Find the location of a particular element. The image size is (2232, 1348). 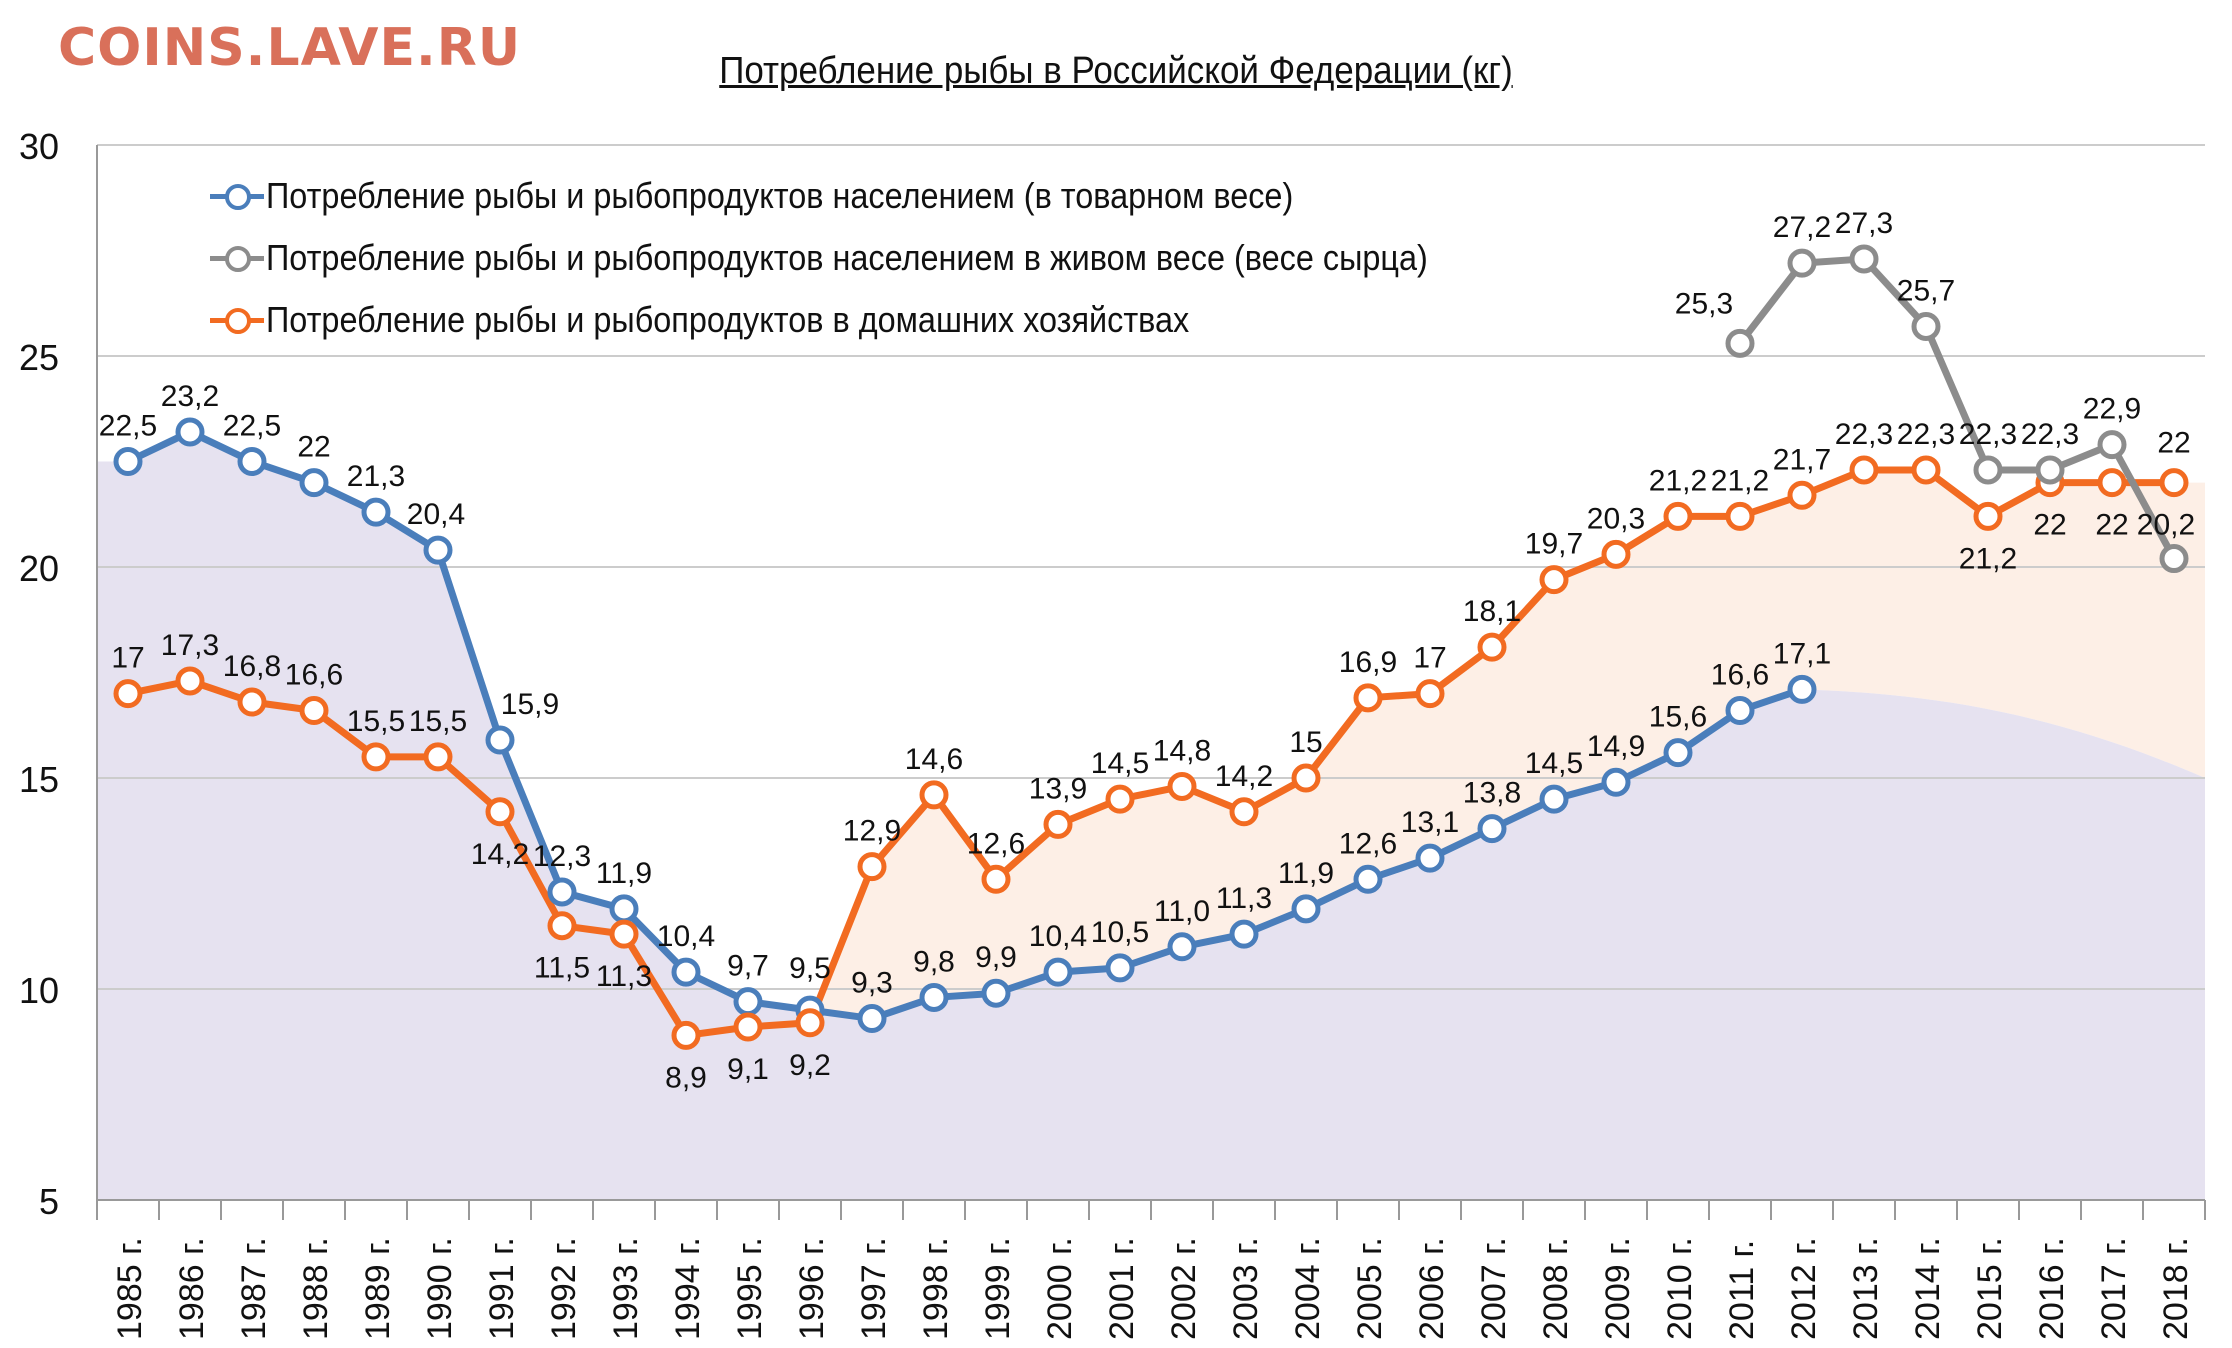

y-tick-label: 30 is located at coordinates (39, 146).